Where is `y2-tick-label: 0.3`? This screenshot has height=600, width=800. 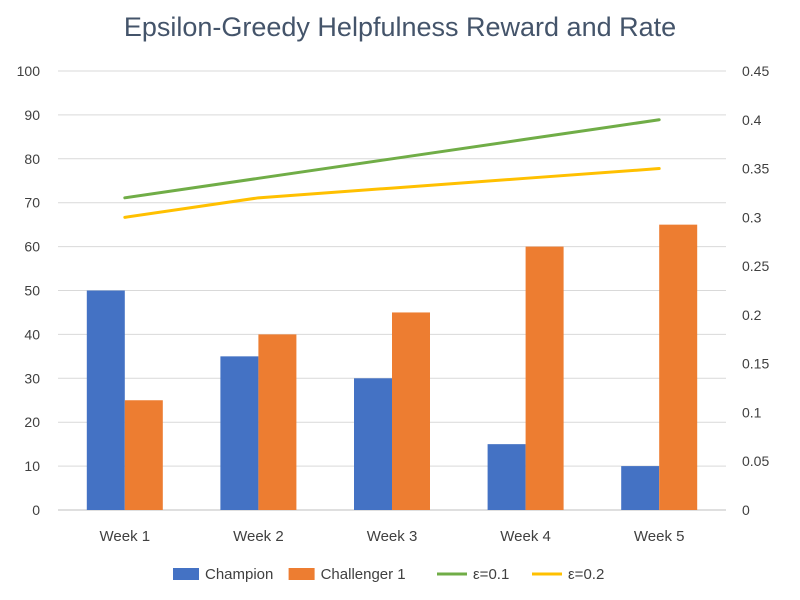 y2-tick-label: 0.3 is located at coordinates (752, 217).